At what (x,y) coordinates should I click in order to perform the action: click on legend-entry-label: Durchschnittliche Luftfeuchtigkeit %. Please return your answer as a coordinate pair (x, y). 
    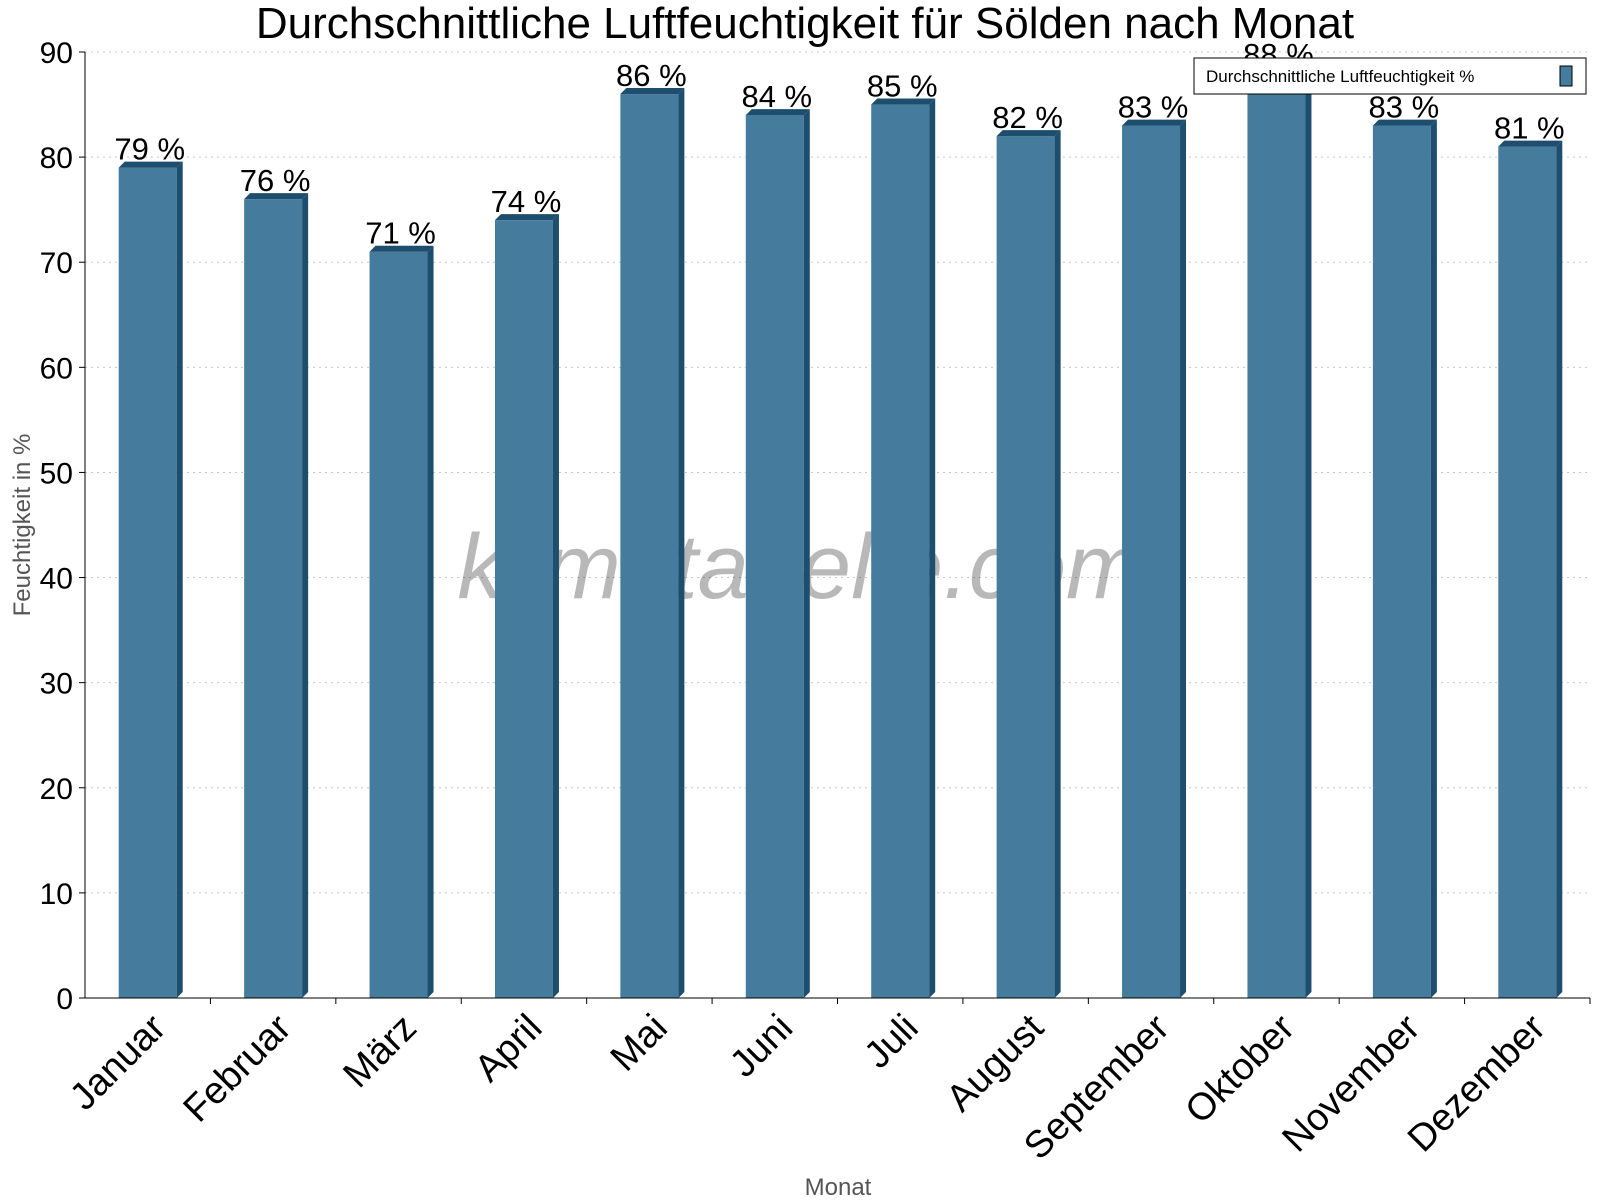
    Looking at the image, I should click on (1340, 76).